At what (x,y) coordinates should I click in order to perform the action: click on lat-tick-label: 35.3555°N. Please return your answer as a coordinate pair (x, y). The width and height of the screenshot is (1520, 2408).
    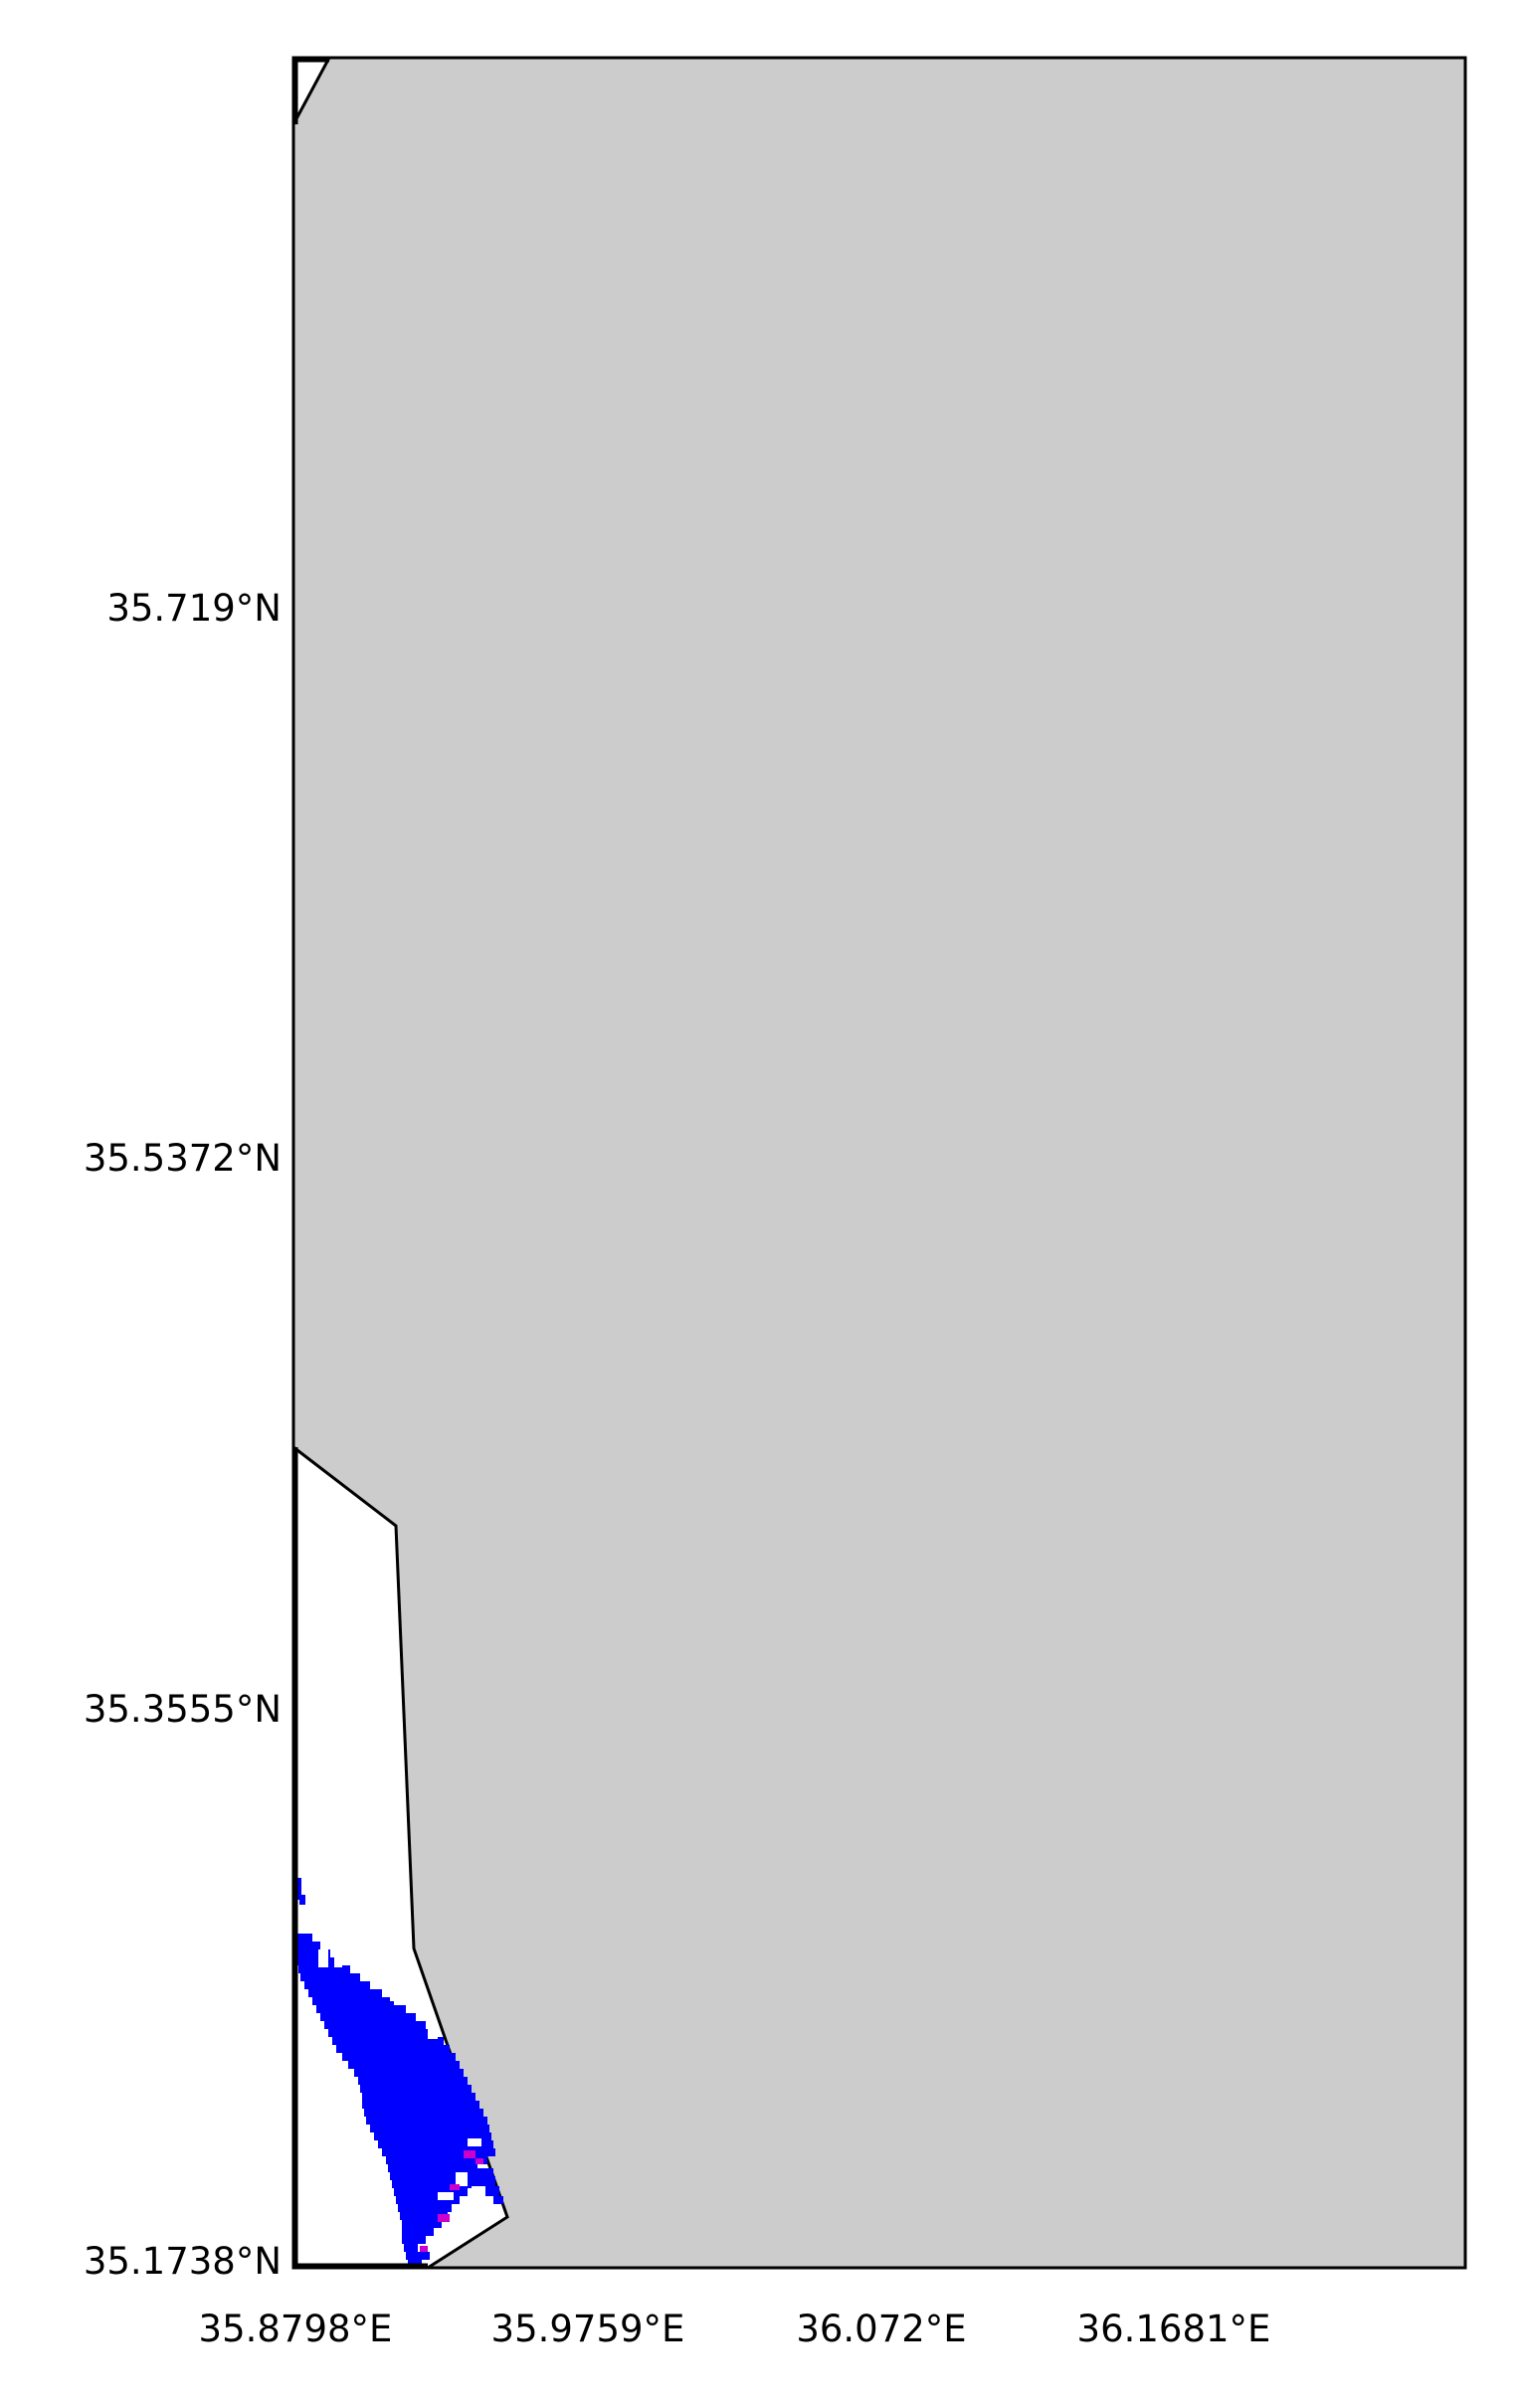
    Looking at the image, I should click on (183, 1709).